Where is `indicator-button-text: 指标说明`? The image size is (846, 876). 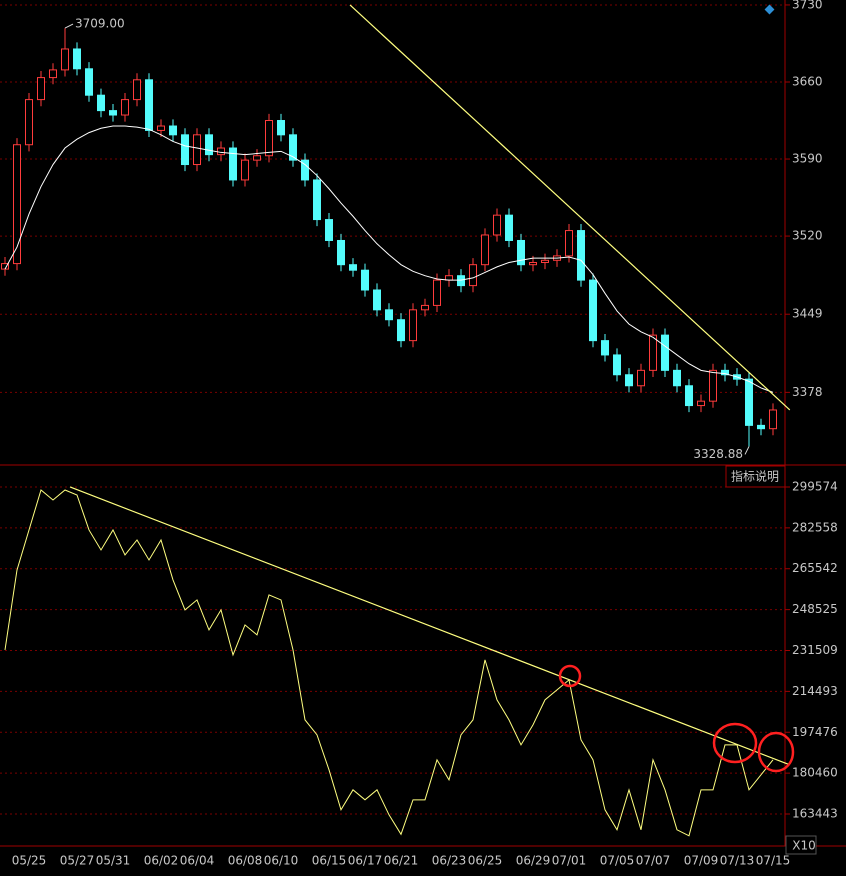
indicator-button-text: 指标说明 is located at coordinates (755, 476).